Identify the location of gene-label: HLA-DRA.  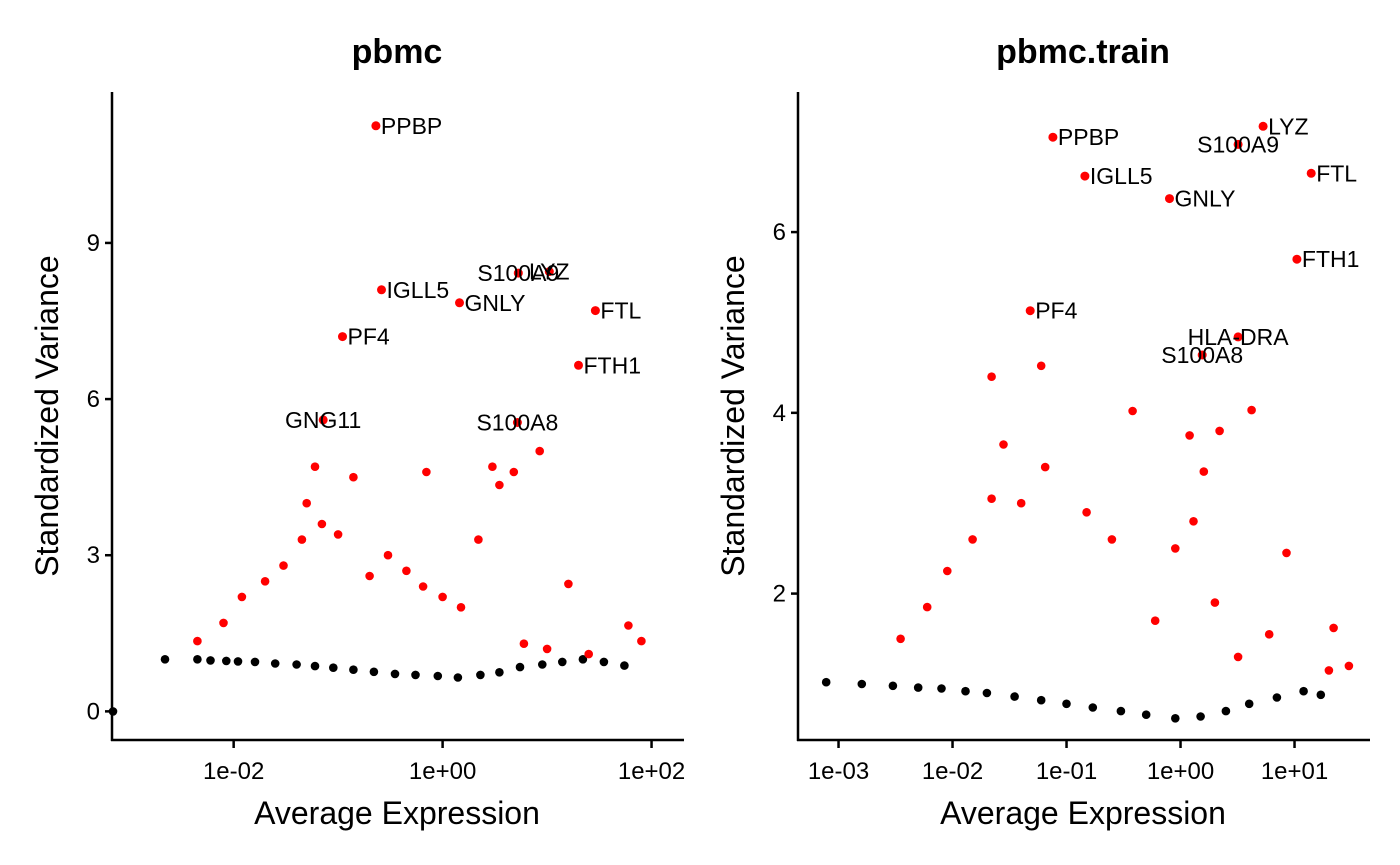
(1239, 337).